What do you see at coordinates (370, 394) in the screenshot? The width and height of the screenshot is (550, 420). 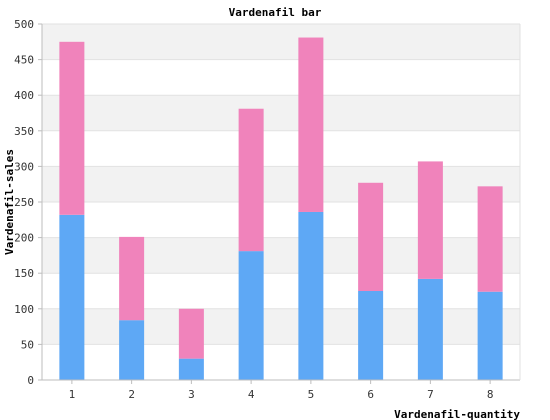 I see `x-tick-label: 6` at bounding box center [370, 394].